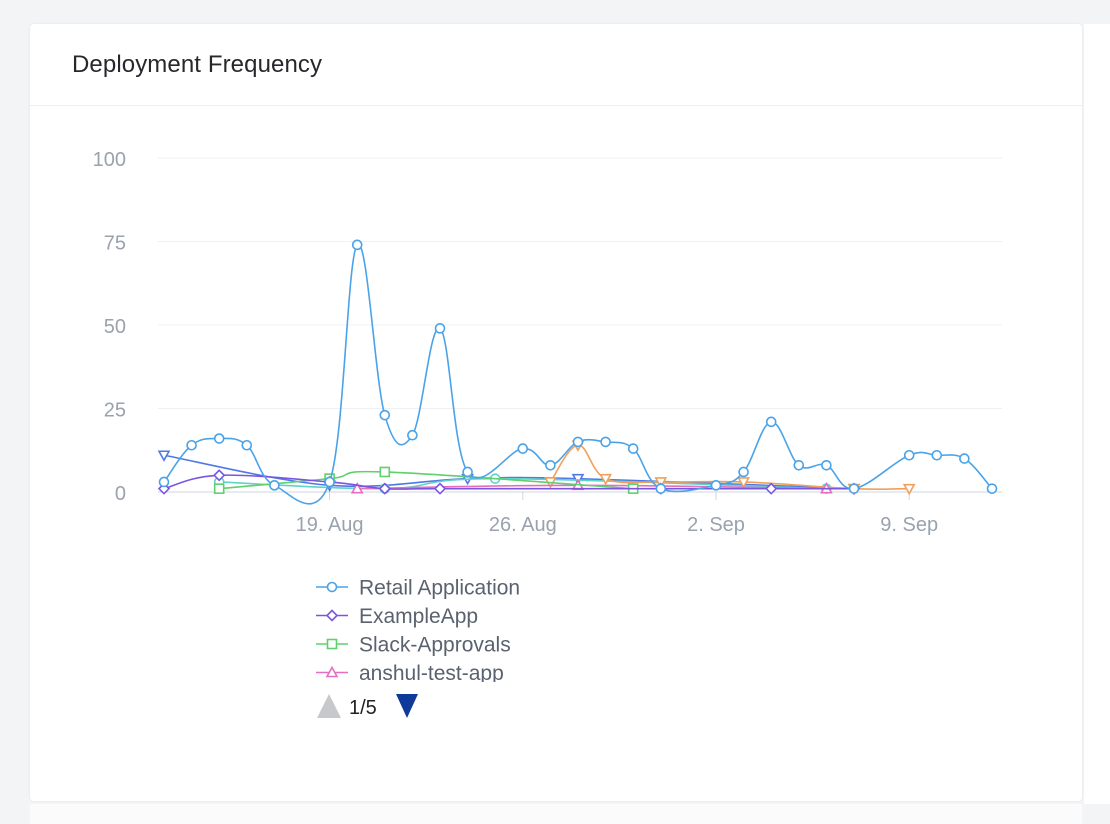 The height and width of the screenshot is (824, 1110). What do you see at coordinates (909, 525) in the screenshot?
I see `x-tick-label: 9. Sep` at bounding box center [909, 525].